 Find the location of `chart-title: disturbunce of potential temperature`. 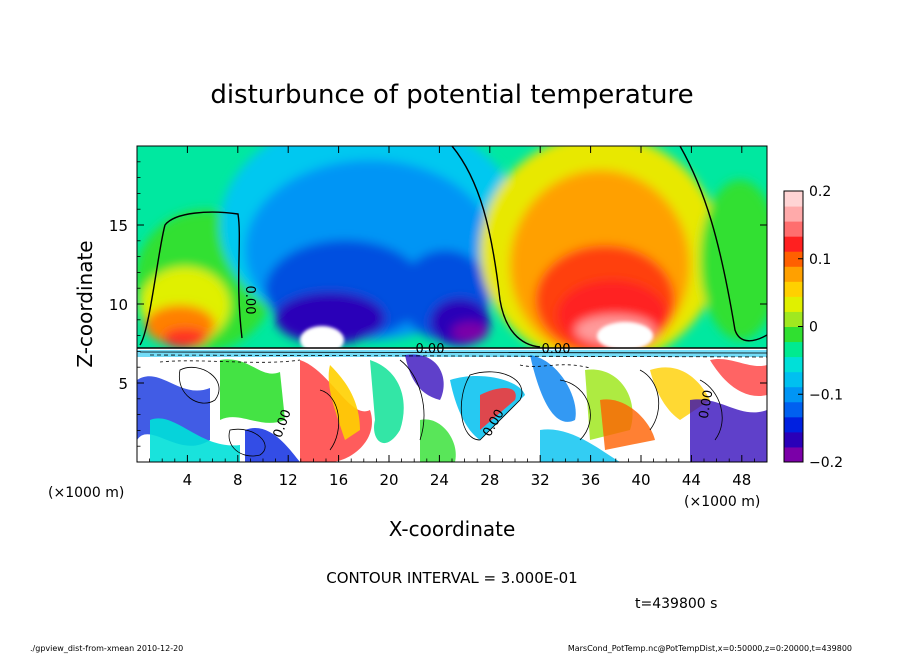

chart-title: disturbunce of potential temperature is located at coordinates (451, 95).